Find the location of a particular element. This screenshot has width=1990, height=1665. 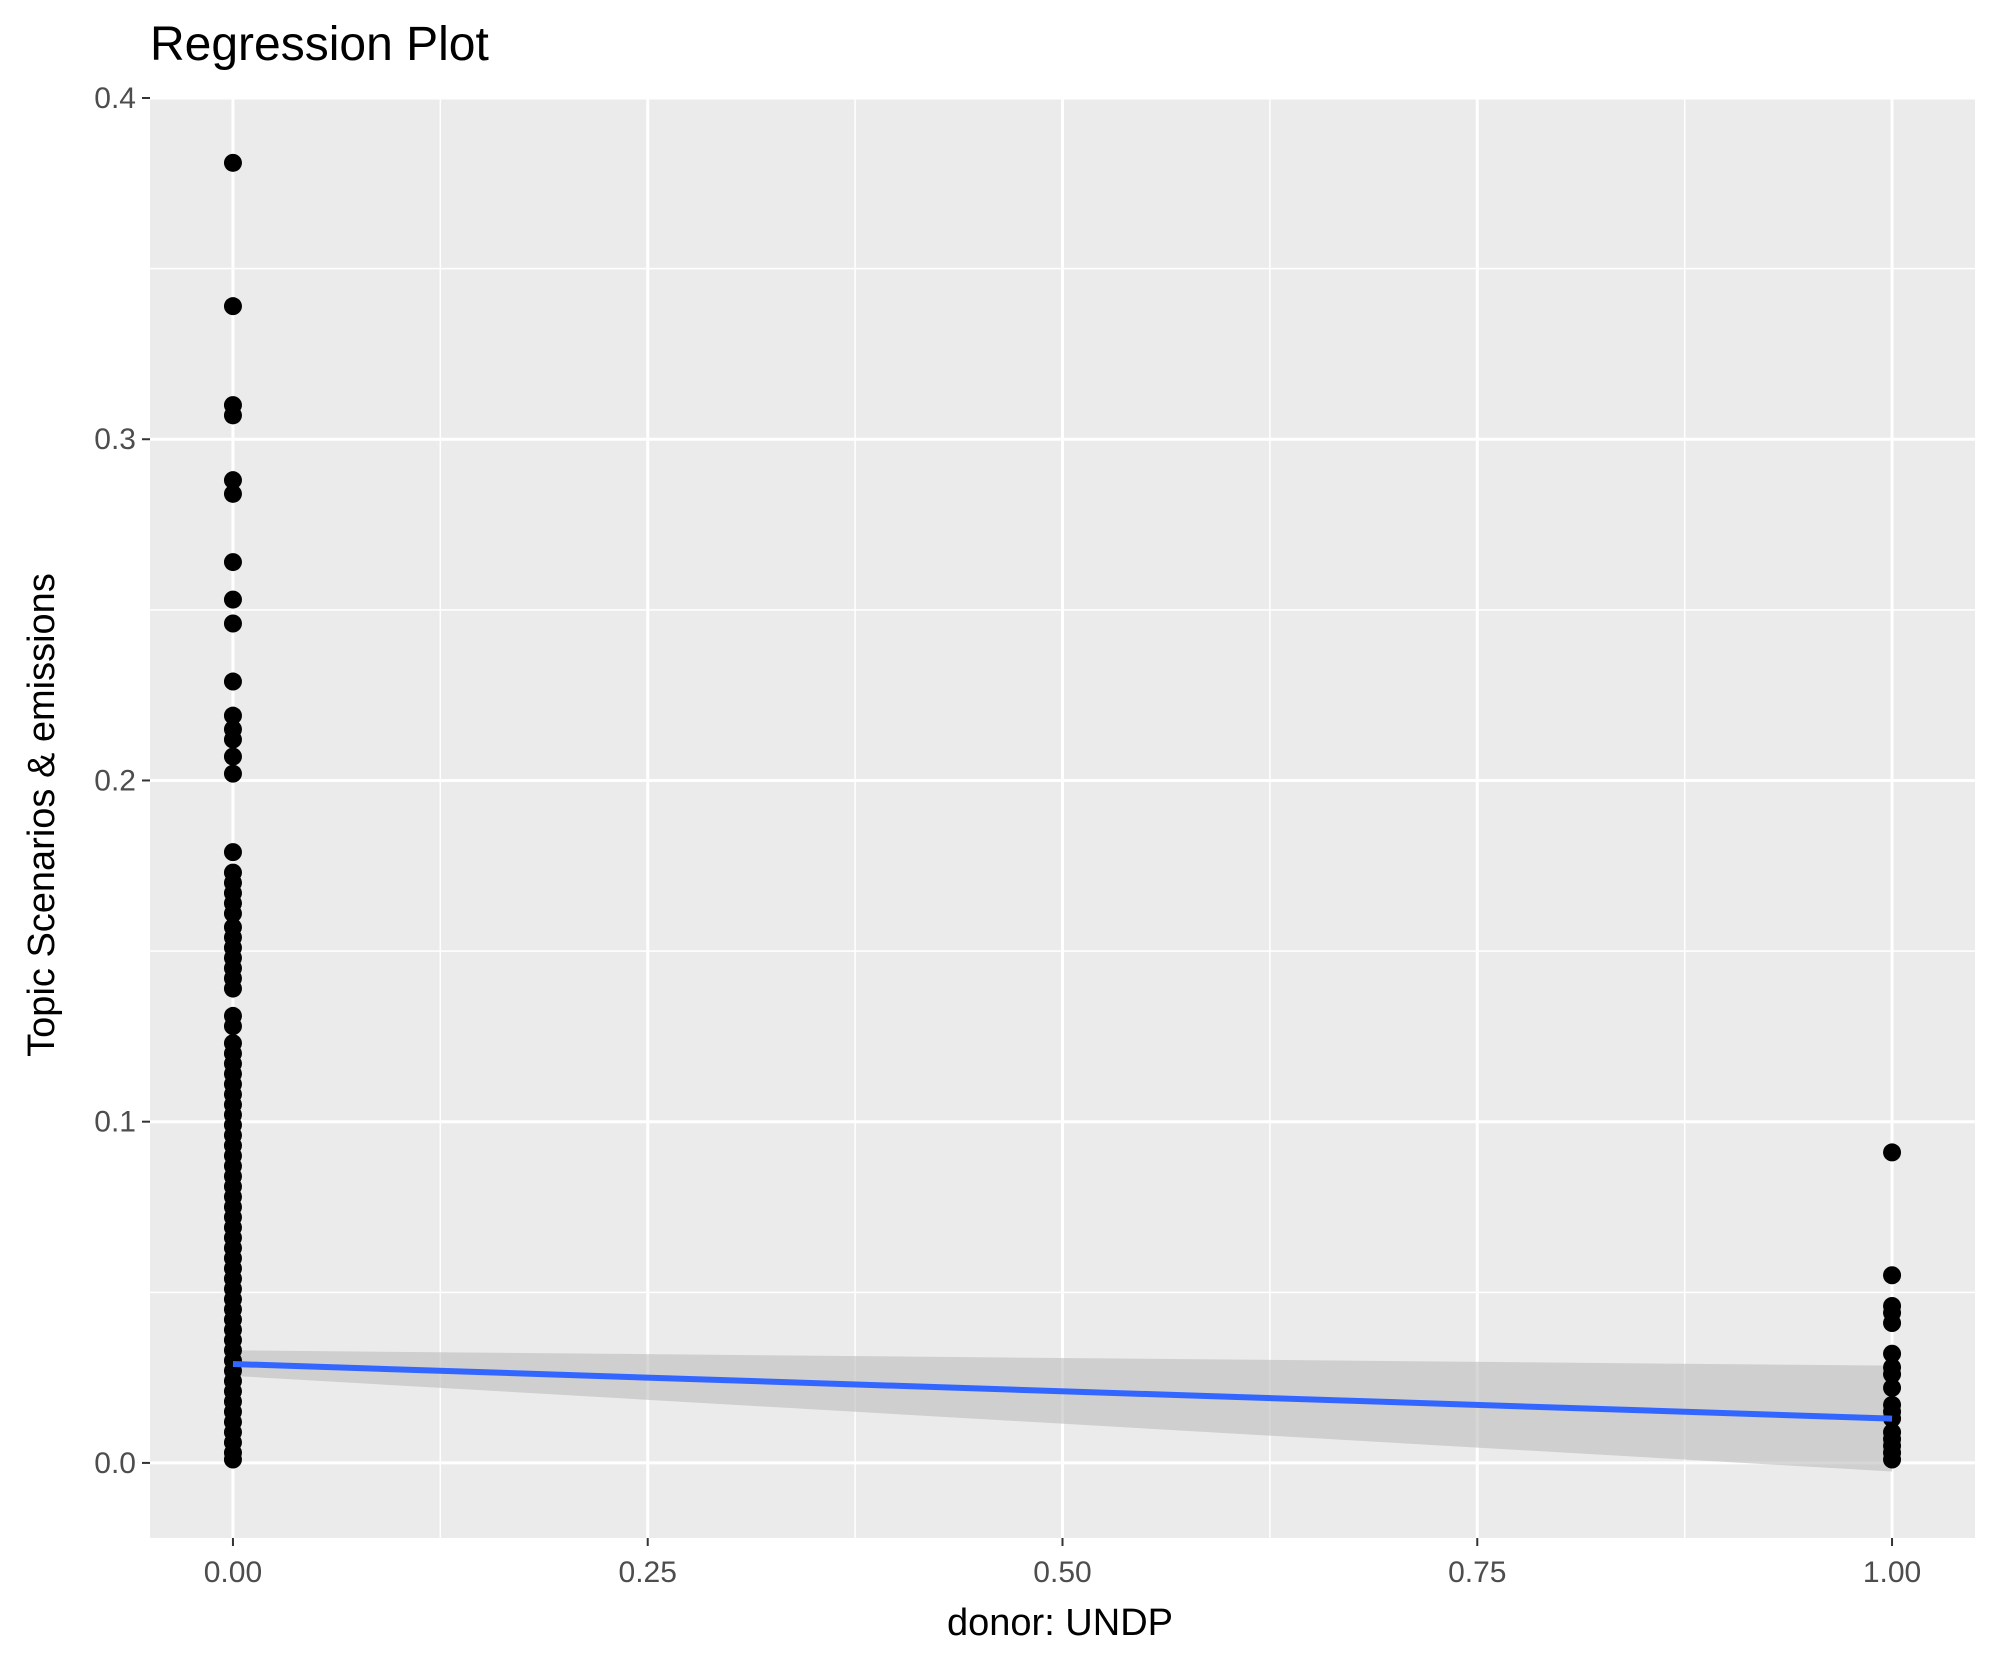

y-tick-label: 0.1 is located at coordinates (115, 1122).